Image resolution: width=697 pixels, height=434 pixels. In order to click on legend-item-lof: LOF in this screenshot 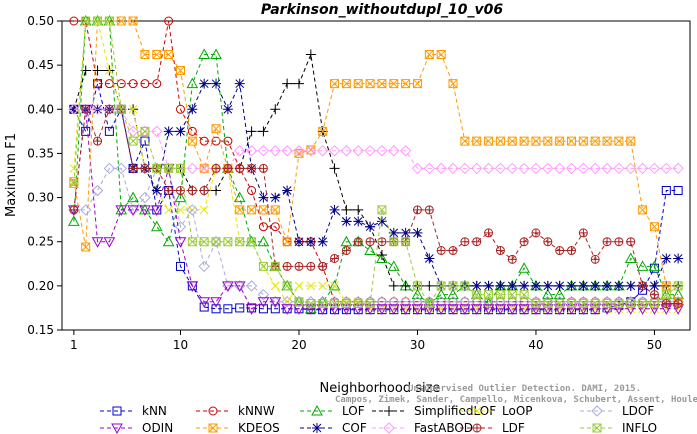, I will do `click(332, 411)`.